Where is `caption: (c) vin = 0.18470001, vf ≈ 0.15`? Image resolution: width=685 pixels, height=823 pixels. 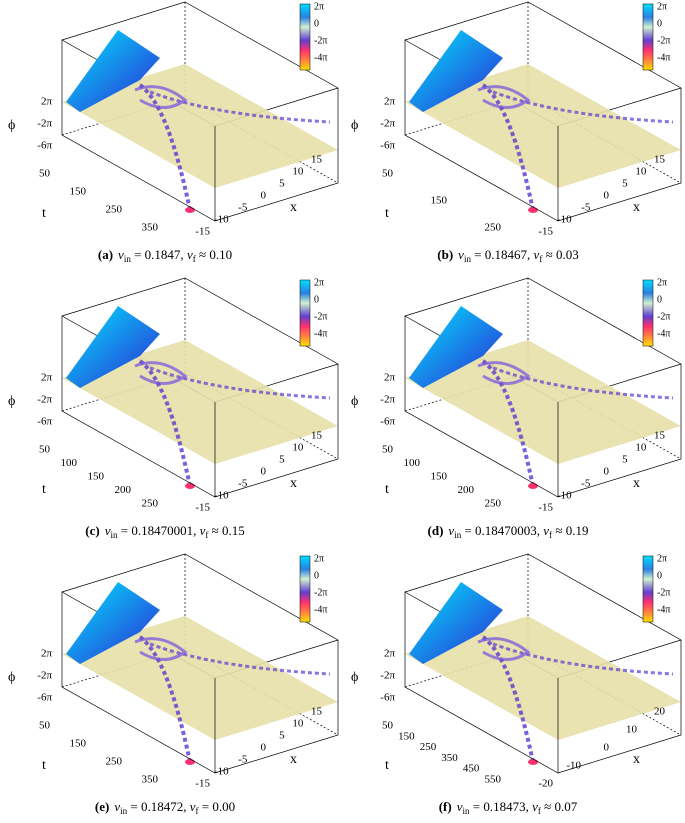 caption: (c) vin = 0.18470001, vf ≈ 0.15 is located at coordinates (165, 531).